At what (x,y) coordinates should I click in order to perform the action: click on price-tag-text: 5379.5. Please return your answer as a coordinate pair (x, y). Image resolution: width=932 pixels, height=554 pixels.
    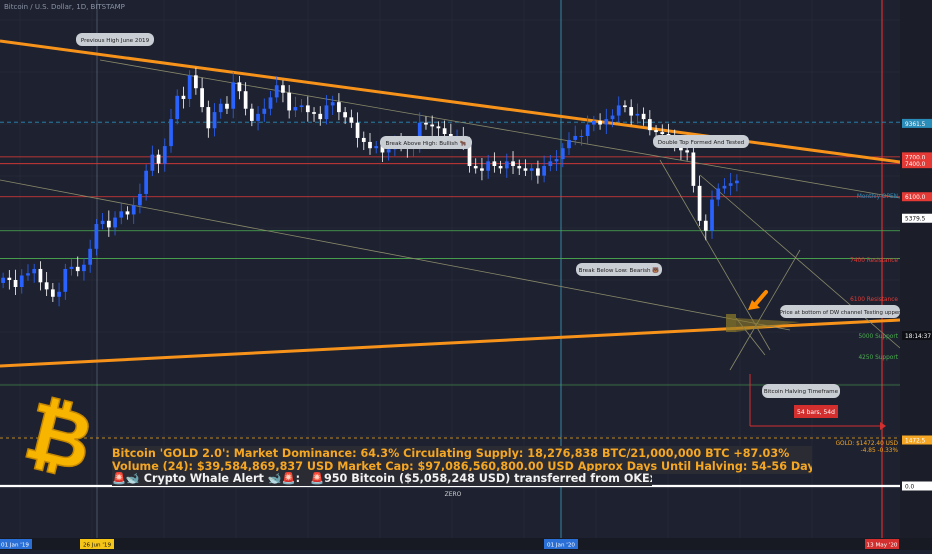
    Looking at the image, I should click on (915, 220).